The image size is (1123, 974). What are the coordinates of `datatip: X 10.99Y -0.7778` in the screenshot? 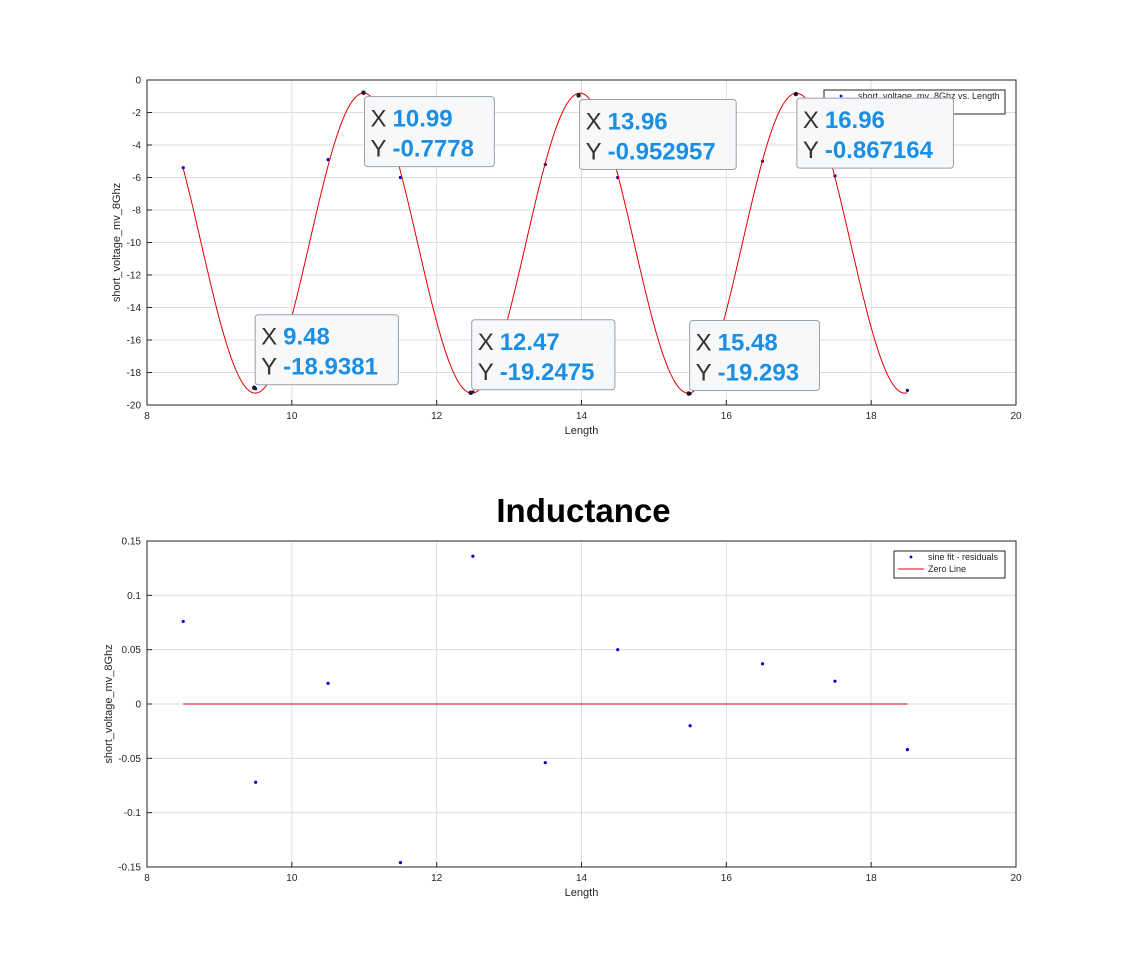 It's located at (429, 132).